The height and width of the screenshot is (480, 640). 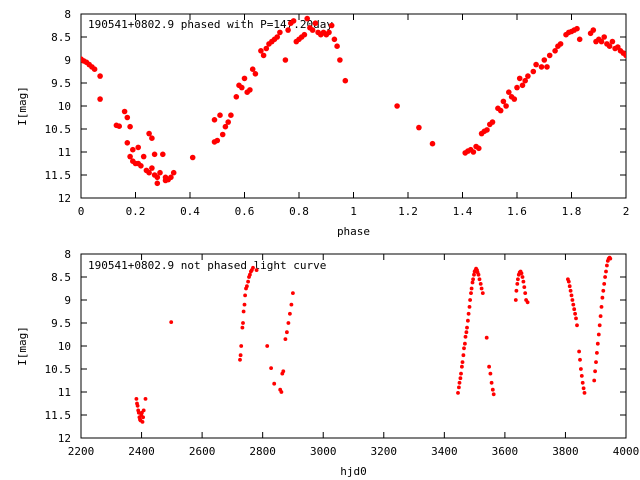 What do you see at coordinates (245, 211) in the screenshot?
I see `x-tick-label: 0.6` at bounding box center [245, 211].